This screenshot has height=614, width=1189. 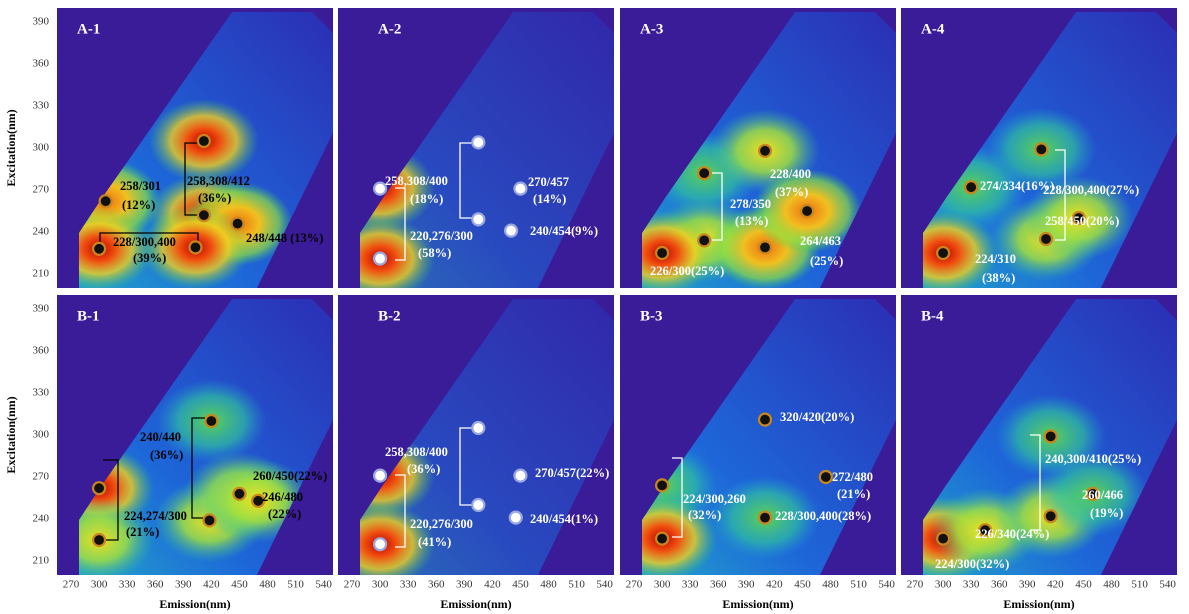 What do you see at coordinates (282, 497) in the screenshot?
I see `peak-annotation: 246/480` at bounding box center [282, 497].